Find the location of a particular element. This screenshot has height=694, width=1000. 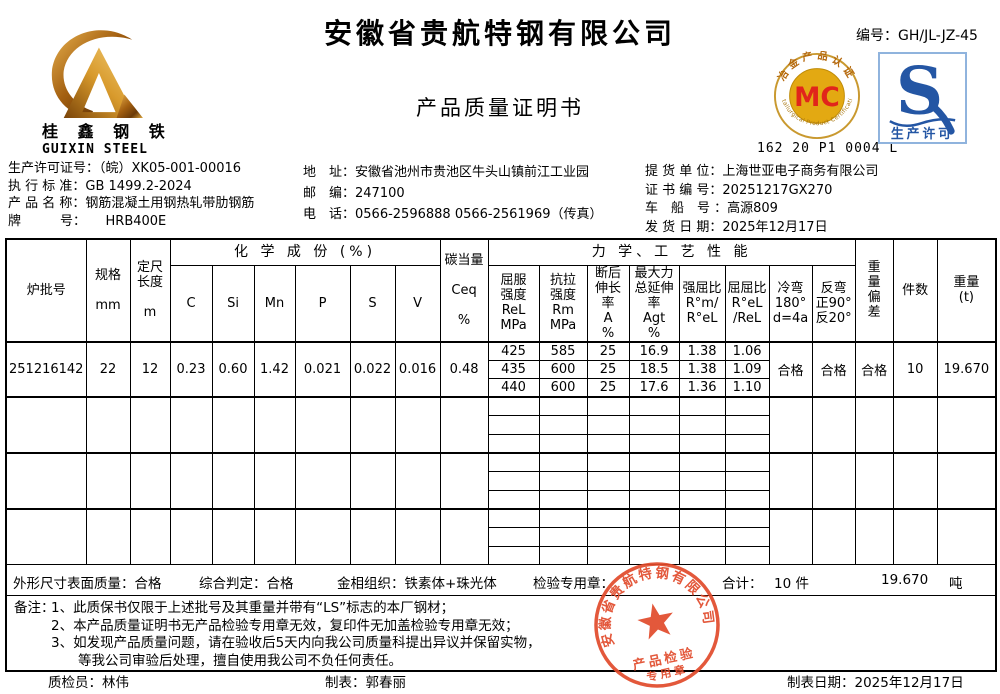

col-header-p: P is located at coordinates (322, 303).